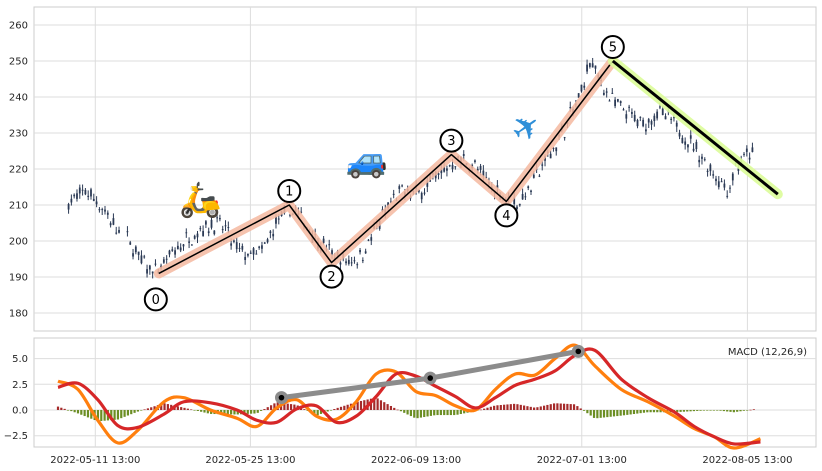 Image resolution: width=822 pixels, height=471 pixels. Describe the element at coordinates (95, 460) in the screenshot. I see `x-tick-label: 2022-05-11 13:00` at that location.